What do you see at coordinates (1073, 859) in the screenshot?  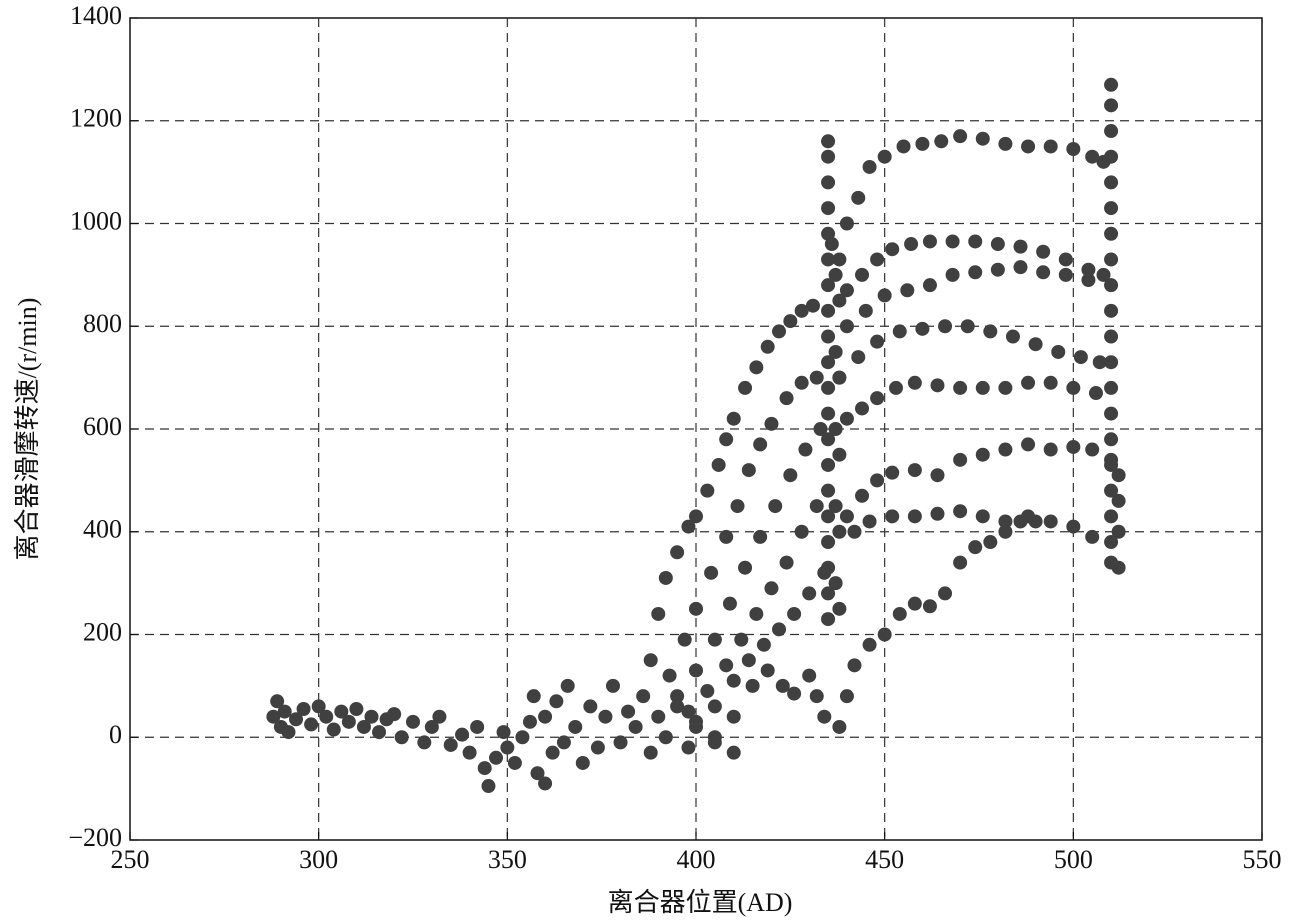 I see `x-tick-label: 500` at bounding box center [1073, 859].